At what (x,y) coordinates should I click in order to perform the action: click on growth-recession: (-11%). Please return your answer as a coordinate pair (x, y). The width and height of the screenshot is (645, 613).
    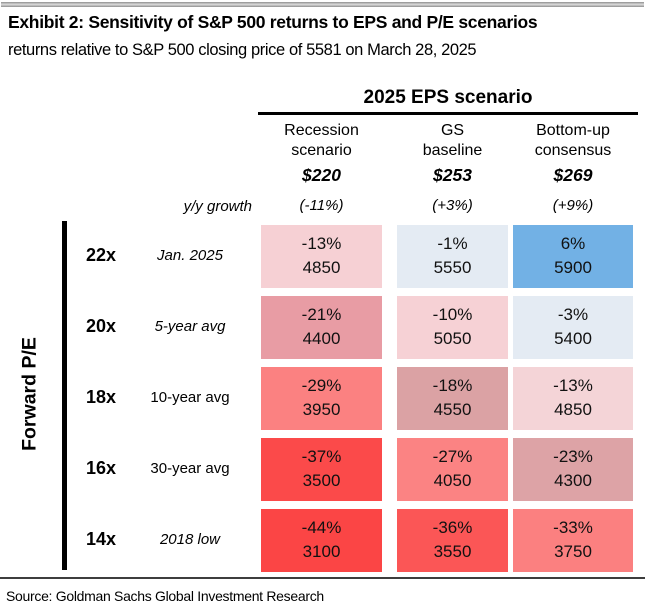
    Looking at the image, I should click on (321, 205).